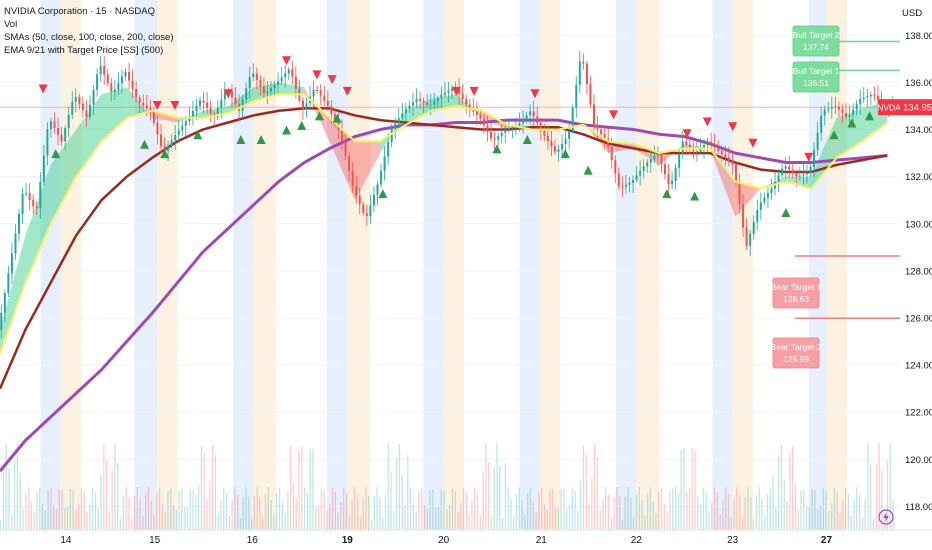 This screenshot has height=550, width=932. Describe the element at coordinates (89, 37) in the screenshot. I see `legend-smas: SMAs (50, close, 100, close, 200, close)` at that location.